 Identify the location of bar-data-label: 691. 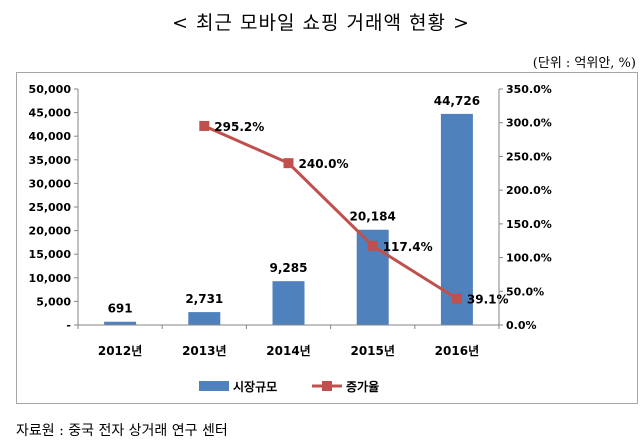
(120, 309).